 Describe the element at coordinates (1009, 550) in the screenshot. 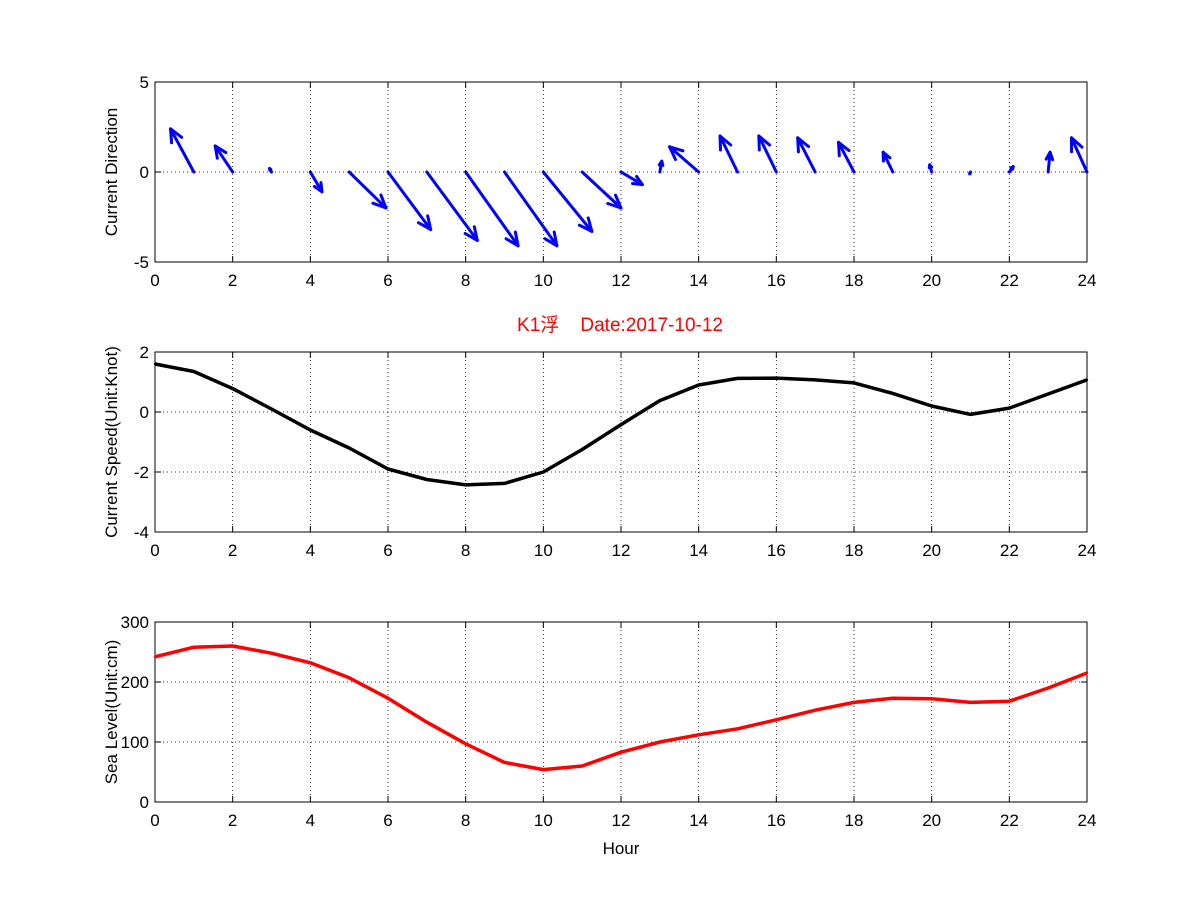

I see `current-speed-x-tick-label: 22` at that location.